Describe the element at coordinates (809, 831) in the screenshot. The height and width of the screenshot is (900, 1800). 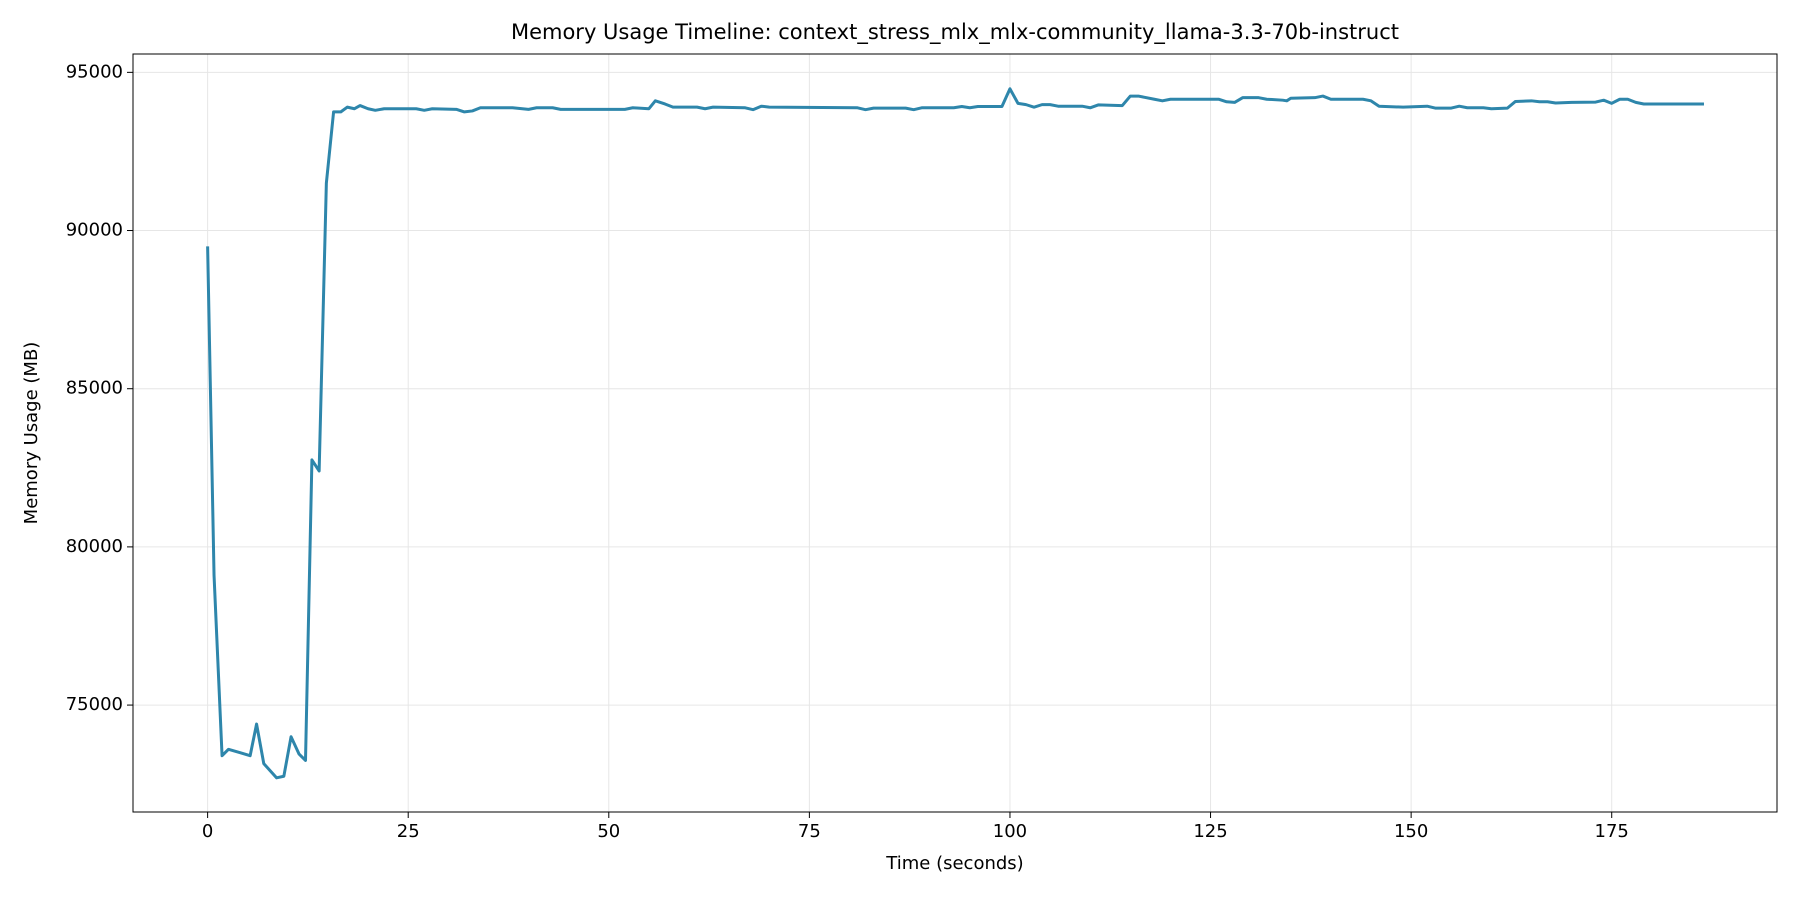
I see `x-tick-label: 75` at that location.